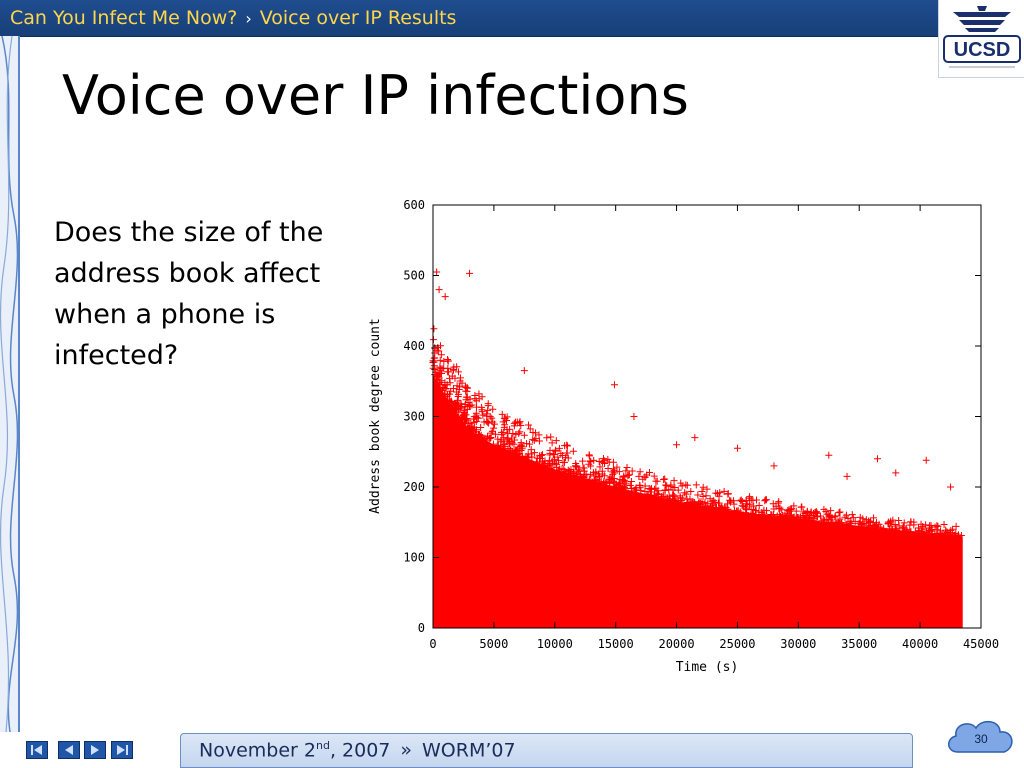  I want to click on y-tick-label: 100, so click(414, 558).